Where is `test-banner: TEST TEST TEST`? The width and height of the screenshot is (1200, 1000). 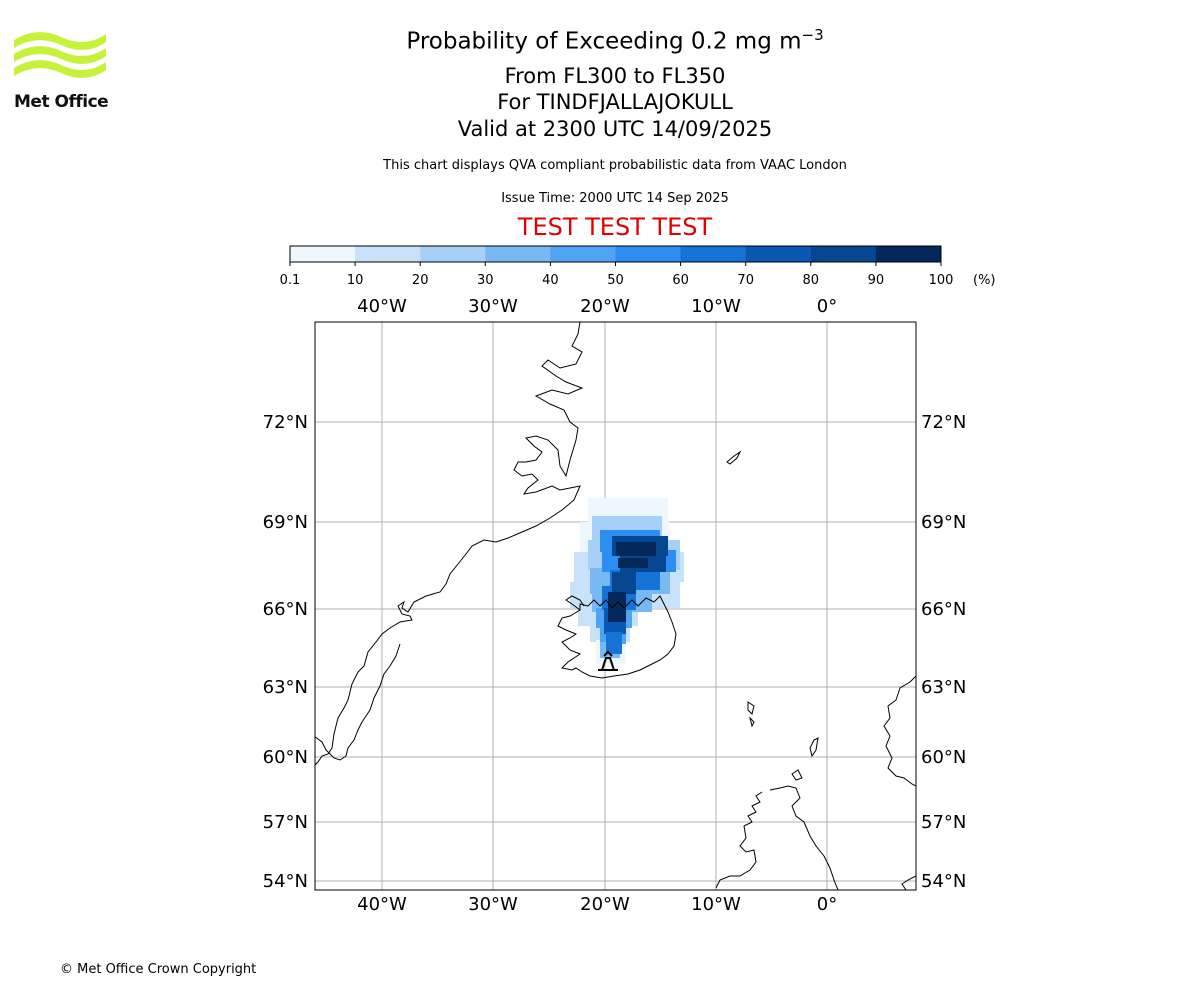 test-banner: TEST TEST TEST is located at coordinates (615, 227).